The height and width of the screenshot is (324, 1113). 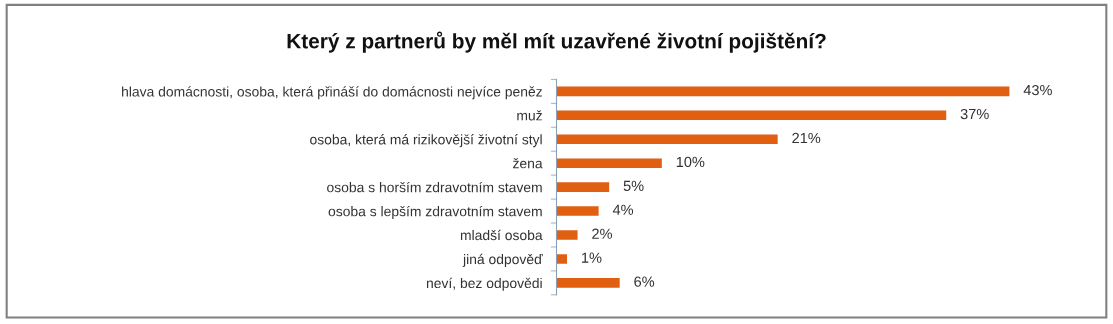 I want to click on data-label: 5%, so click(x=633, y=186).